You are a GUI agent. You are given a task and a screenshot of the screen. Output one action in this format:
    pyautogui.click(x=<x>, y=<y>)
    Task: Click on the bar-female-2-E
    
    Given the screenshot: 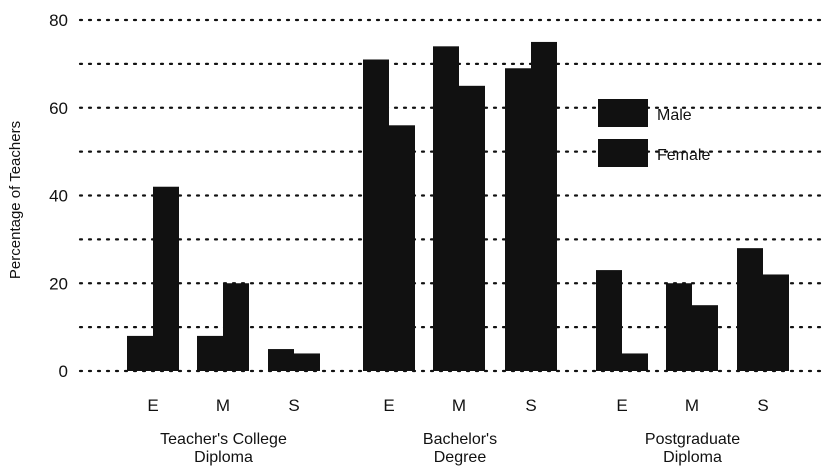 What is the action you would take?
    pyautogui.click(x=635, y=362)
    